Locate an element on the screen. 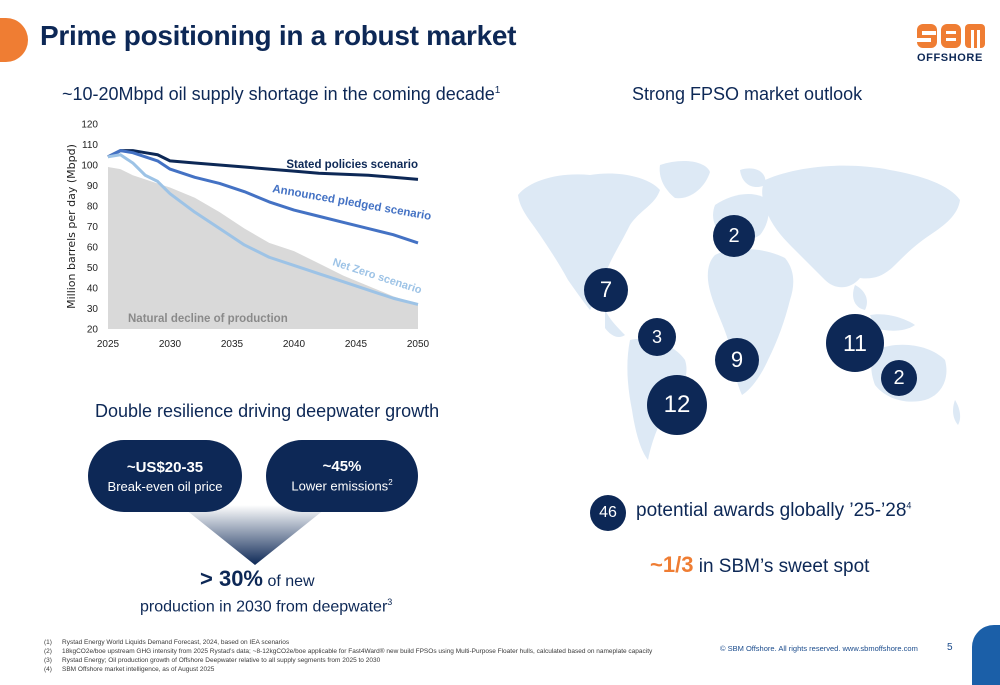  sbm-logo is located at coordinates (951, 36).